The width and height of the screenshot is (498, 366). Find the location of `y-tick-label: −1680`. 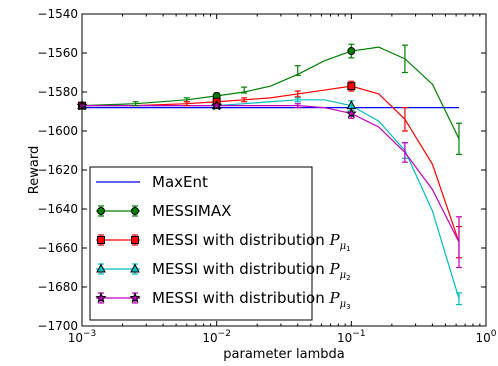

y-tick-label: −1680 is located at coordinates (57, 287).